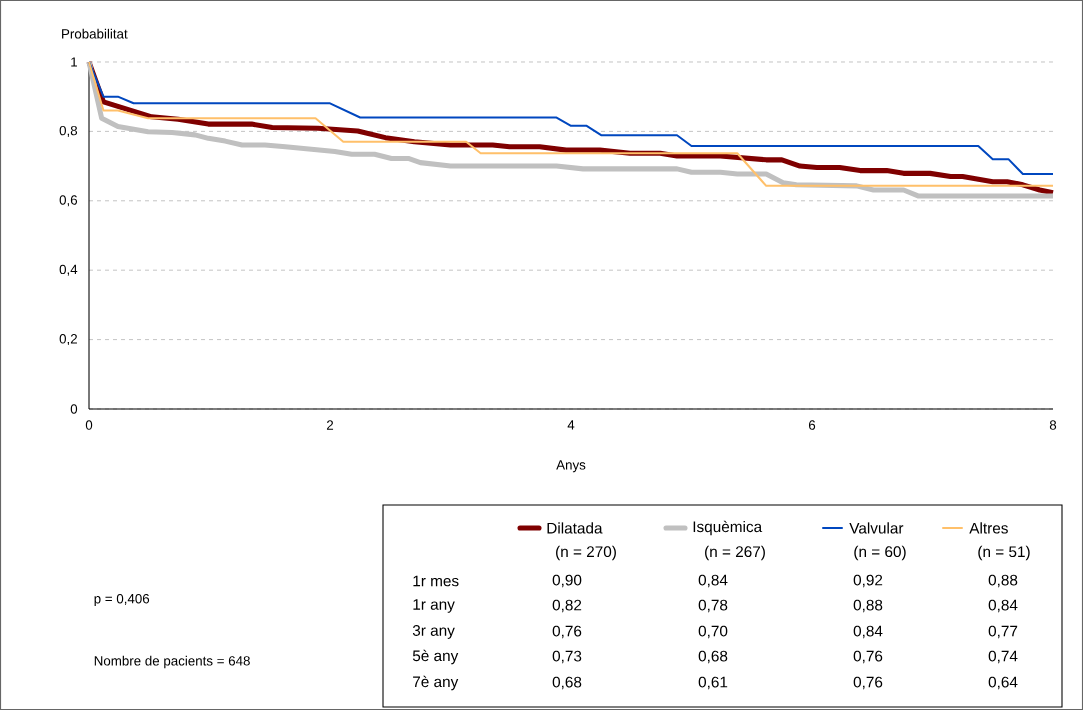  Describe the element at coordinates (95, 33) in the screenshot. I see `y-axis-title: Probabilitat` at that location.